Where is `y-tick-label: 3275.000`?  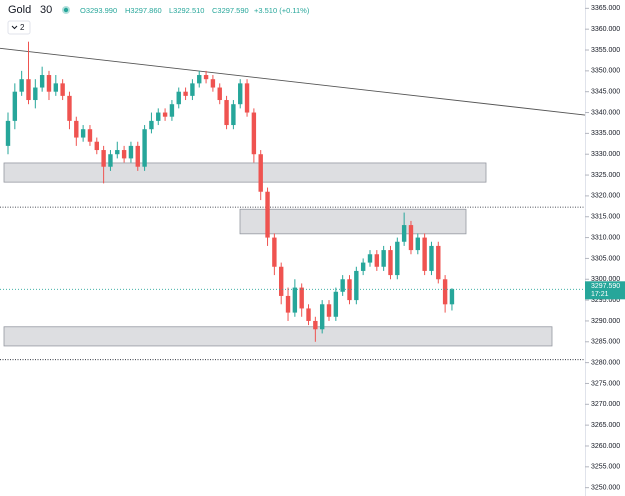
y-tick-label: 3275.000 is located at coordinates (605, 383).